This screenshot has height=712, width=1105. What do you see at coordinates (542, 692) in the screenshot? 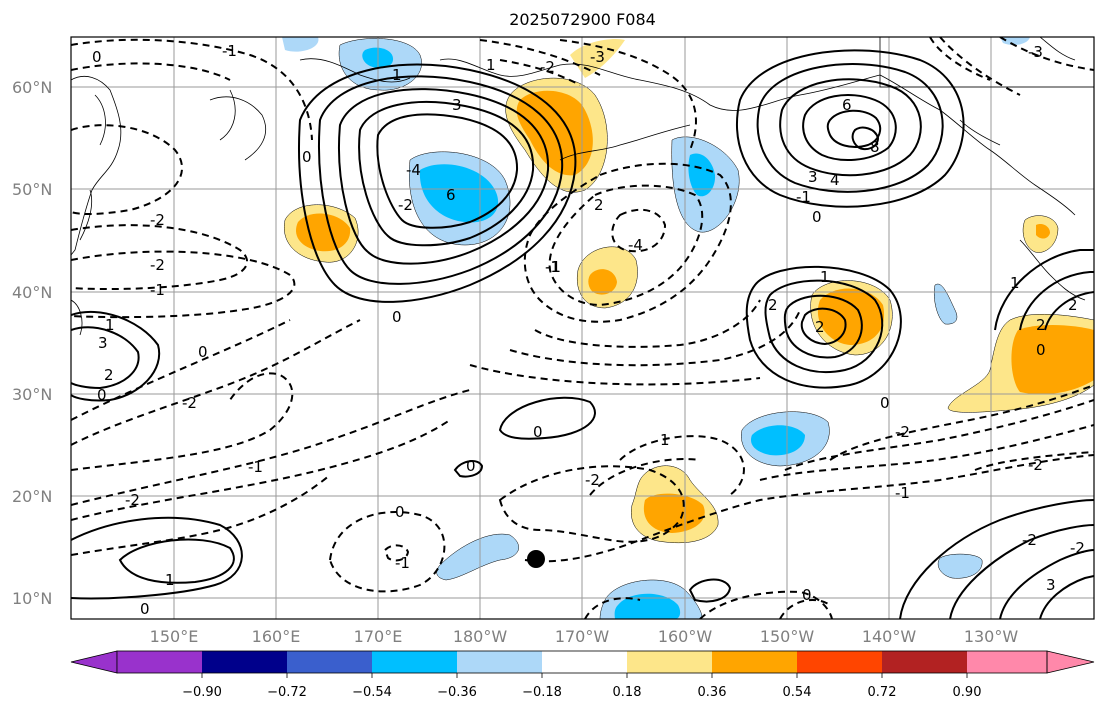
I see `colorbar-tick-label: −0.18` at bounding box center [542, 692].